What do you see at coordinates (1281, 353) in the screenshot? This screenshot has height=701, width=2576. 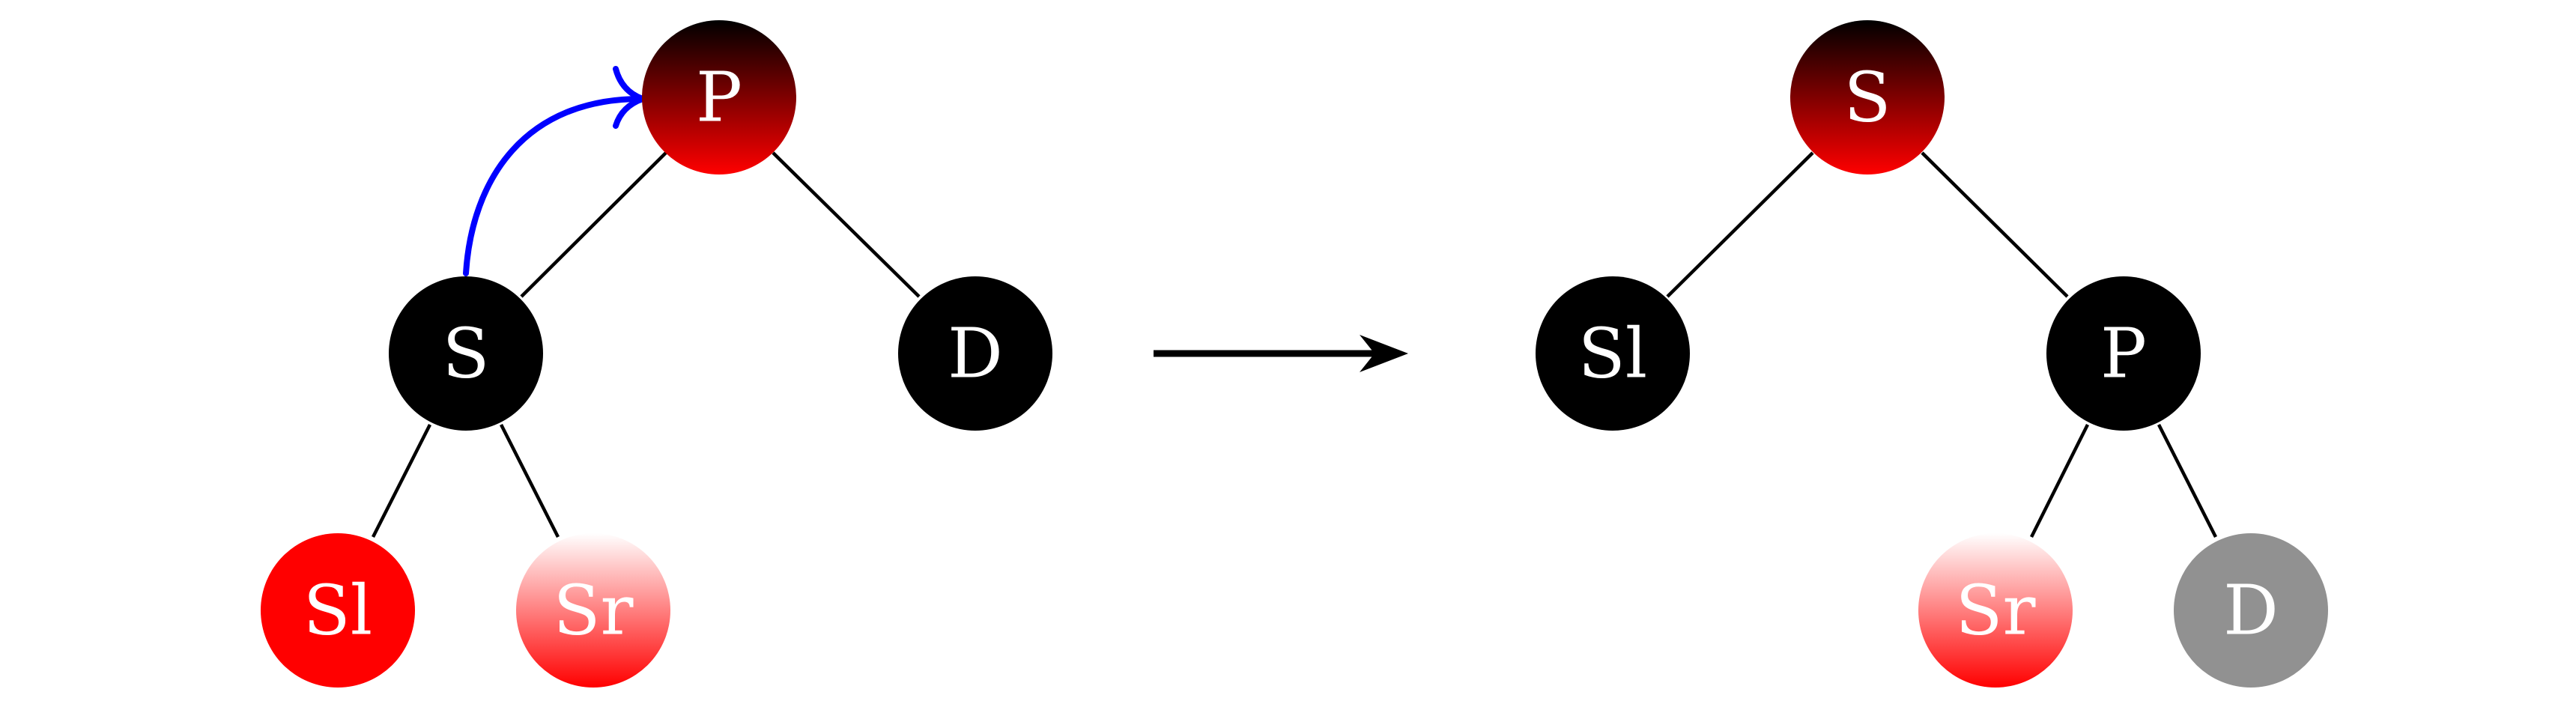 I see `transform-arrow` at bounding box center [1281, 353].